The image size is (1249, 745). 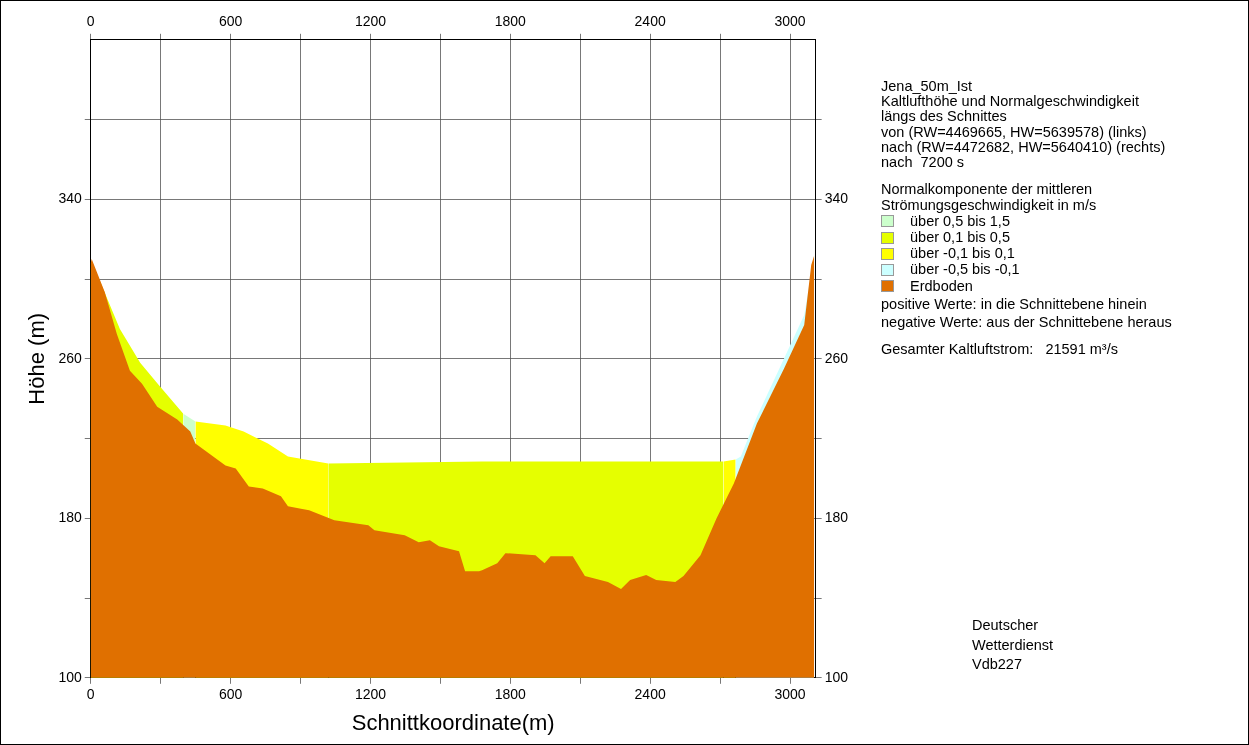 I want to click on text: positive Werte: in die Schnittebene hinein, so click(x=1014, y=304).